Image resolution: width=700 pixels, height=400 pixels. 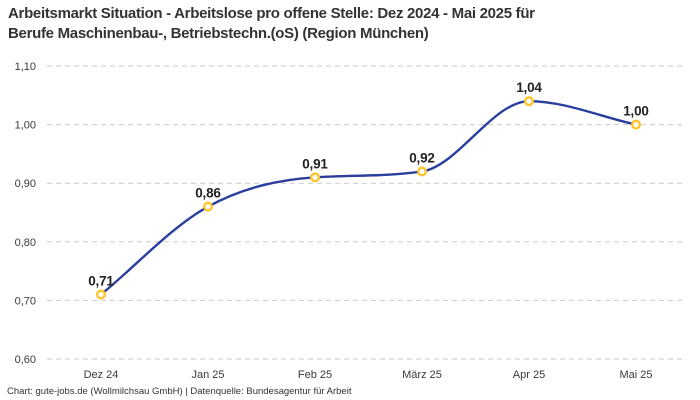 I want to click on x-axis-tick-label: Apr 25, so click(x=529, y=375).